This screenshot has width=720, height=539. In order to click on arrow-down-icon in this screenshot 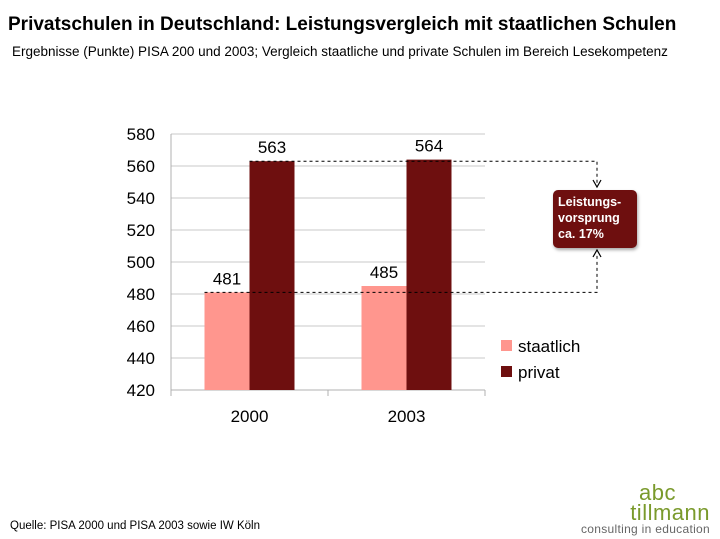, I will do `click(597, 184)`.